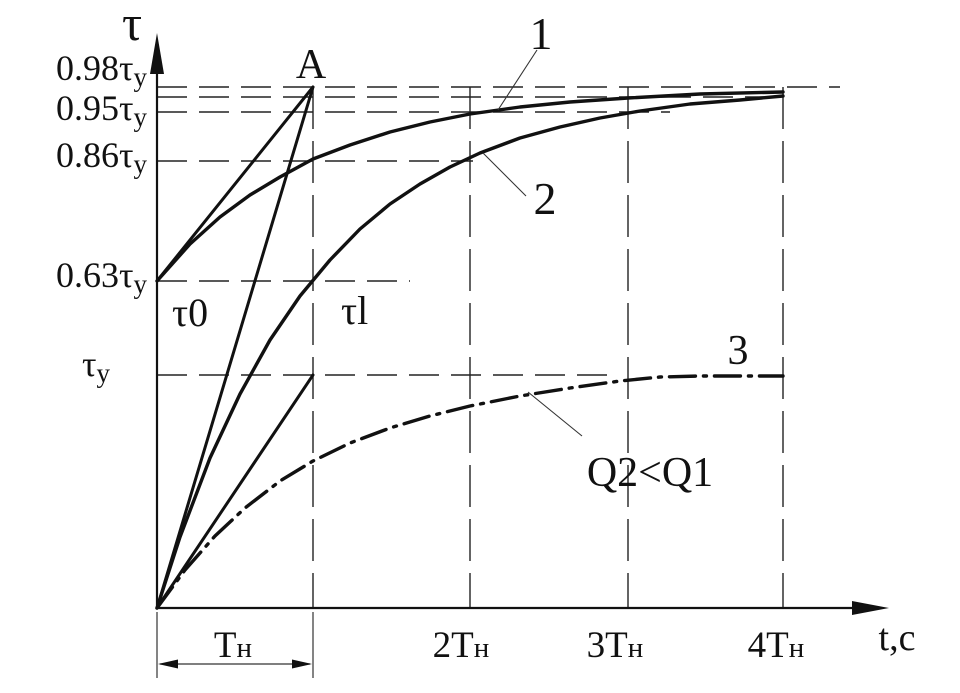 The height and width of the screenshot is (693, 960). What do you see at coordinates (776, 645) in the screenshot?
I see `label-4tn: 4Тн` at bounding box center [776, 645].